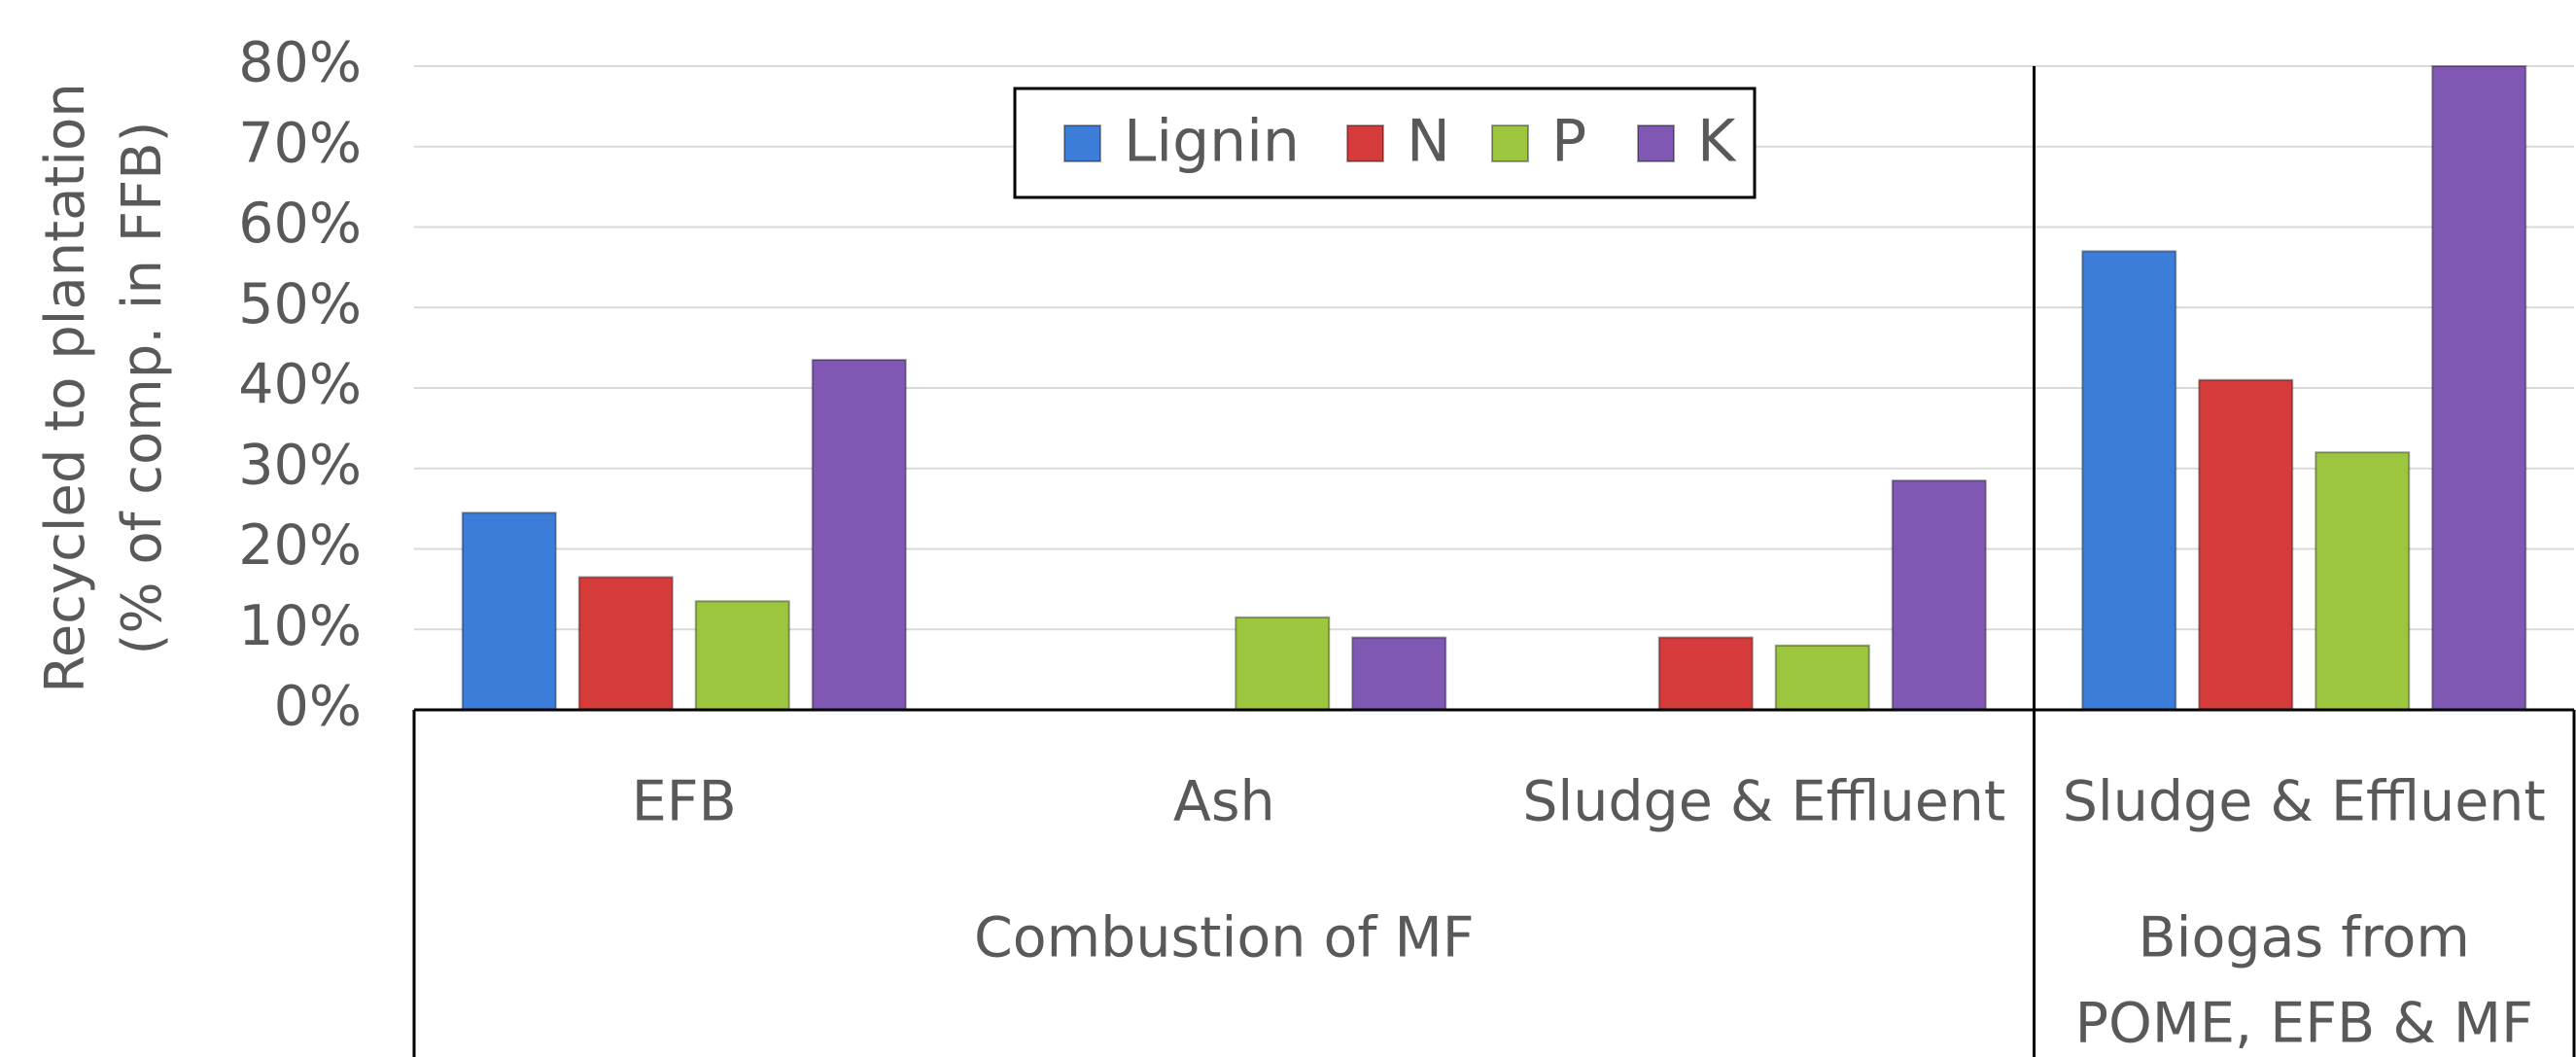 The height and width of the screenshot is (1057, 2576). What do you see at coordinates (300, 465) in the screenshot?
I see `y-tick-label: 30%` at bounding box center [300, 465].